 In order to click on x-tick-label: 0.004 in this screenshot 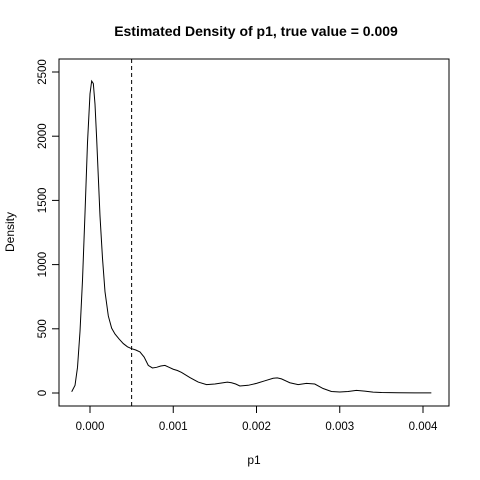, I will do `click(423, 427)`.